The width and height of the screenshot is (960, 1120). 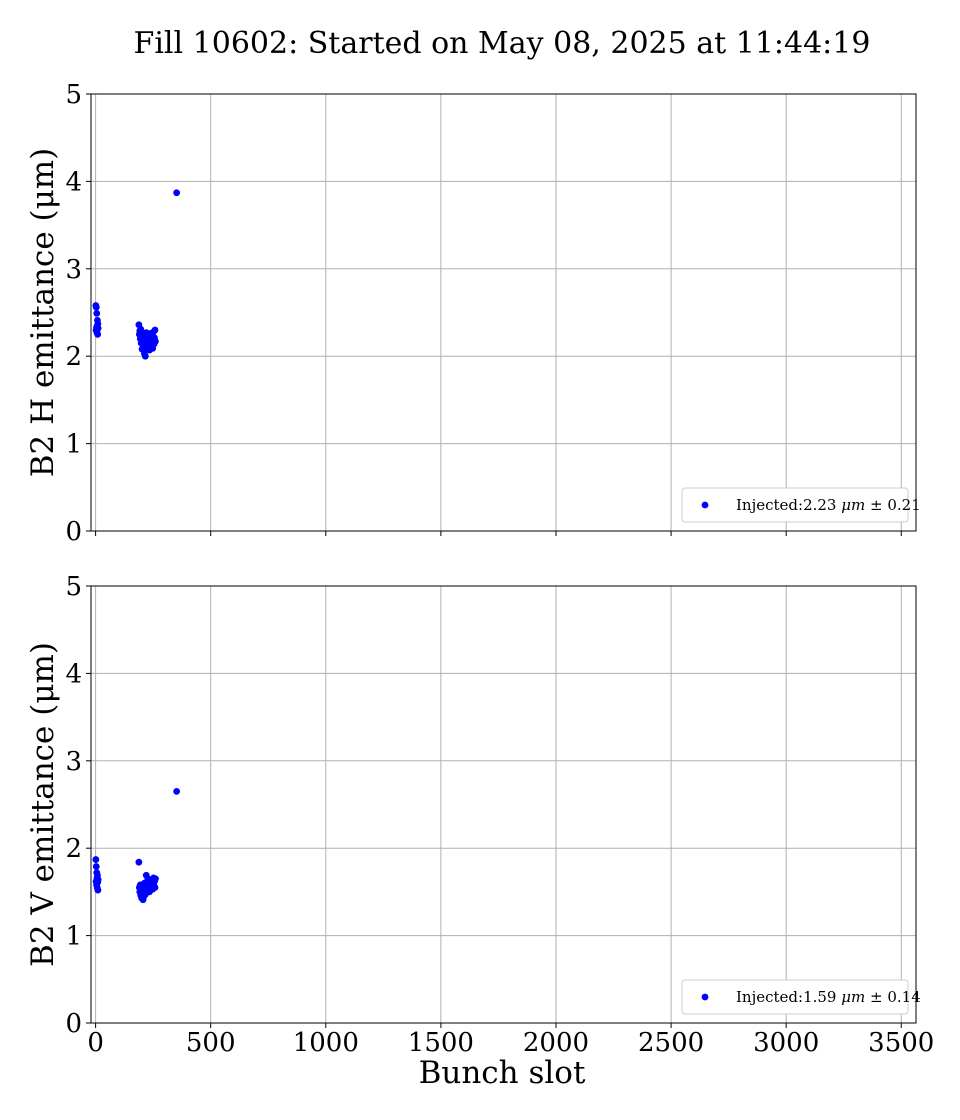 I want to click on x-axis-label: Bunch slot, so click(x=502, y=1073).